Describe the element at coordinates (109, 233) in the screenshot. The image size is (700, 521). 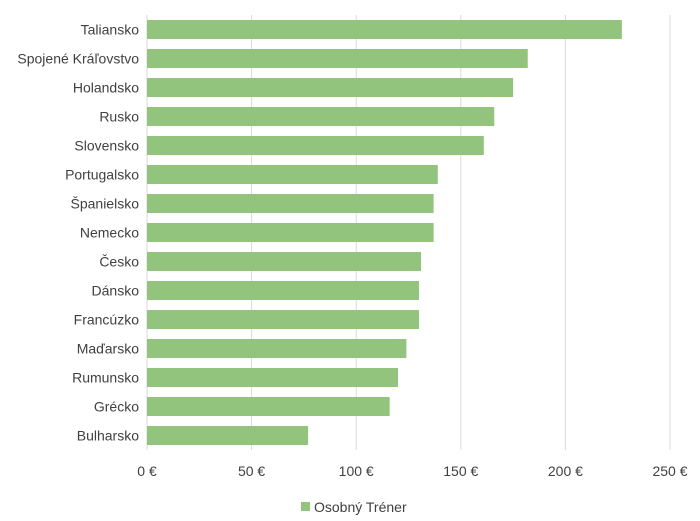
I see `category-label: Nemecko` at that location.